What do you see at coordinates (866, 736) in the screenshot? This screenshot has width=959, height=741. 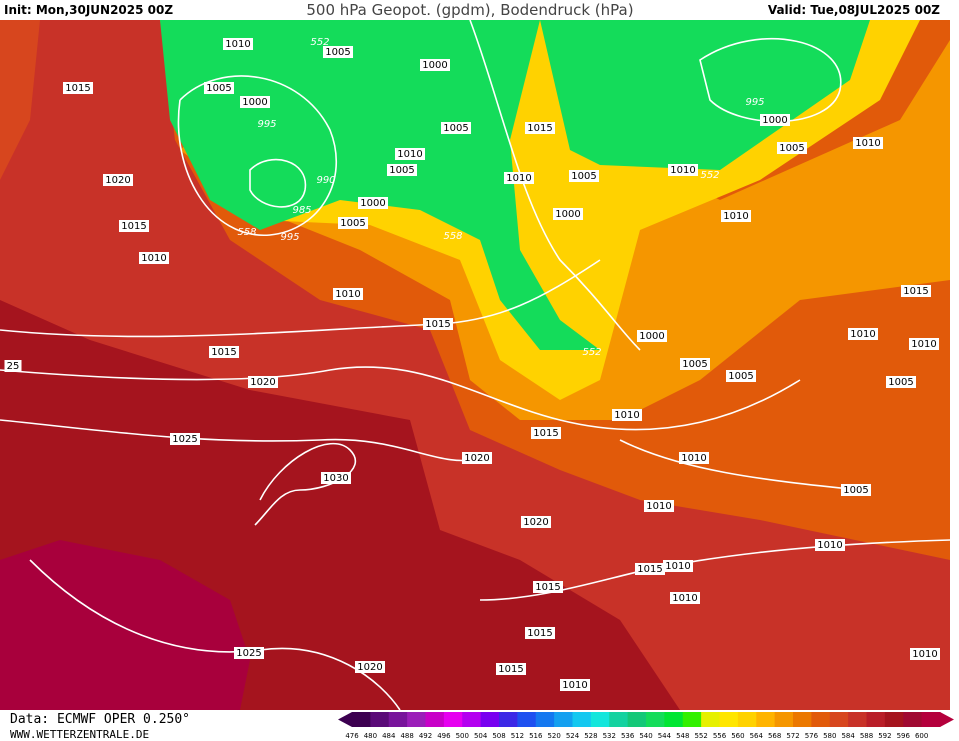 I see `colorbar-label: 588` at bounding box center [866, 736].